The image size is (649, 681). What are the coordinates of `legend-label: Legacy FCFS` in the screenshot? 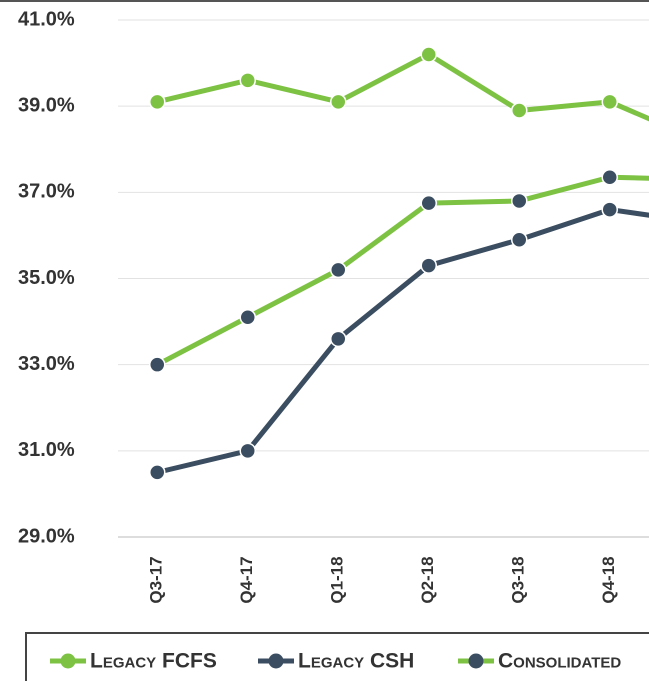 It's located at (153, 661).